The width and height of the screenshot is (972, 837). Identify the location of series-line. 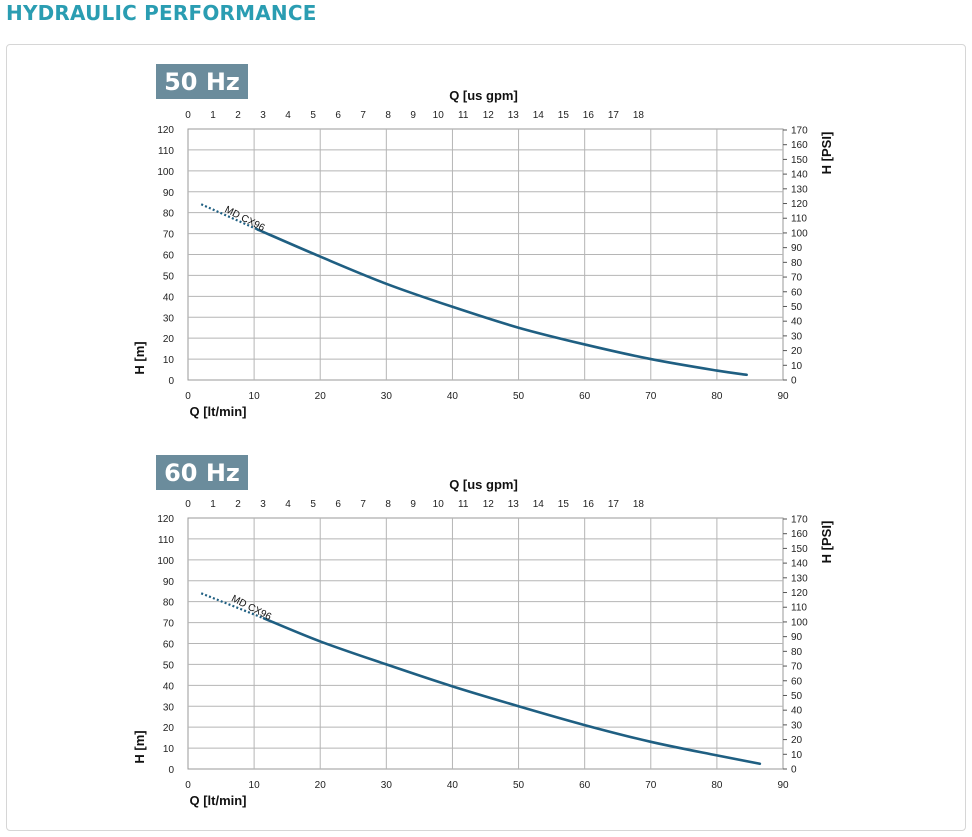
(512, 691).